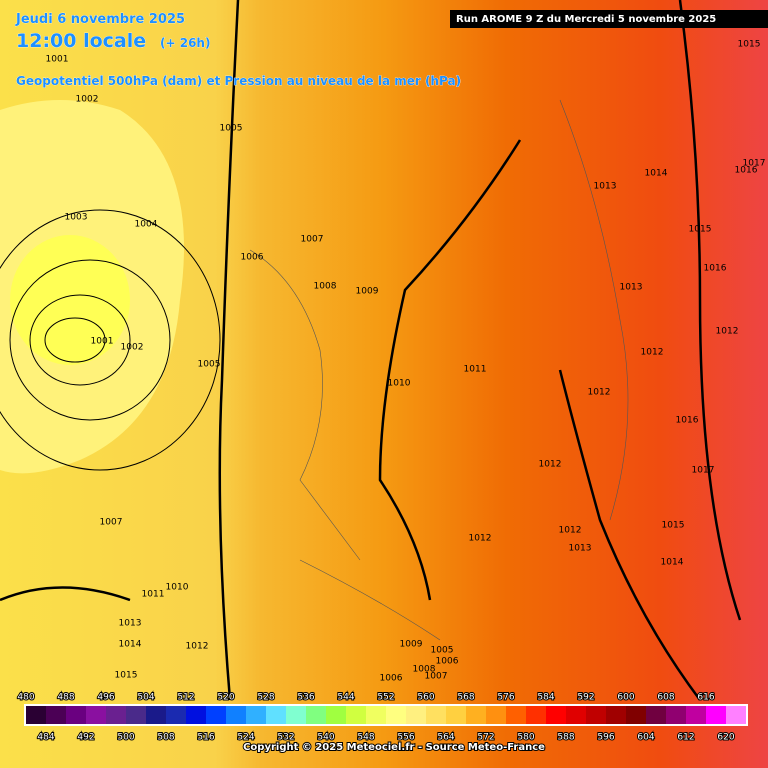 The width and height of the screenshot is (768, 768). What do you see at coordinates (605, 738) in the screenshot?
I see `legend-label: 596` at bounding box center [605, 738].